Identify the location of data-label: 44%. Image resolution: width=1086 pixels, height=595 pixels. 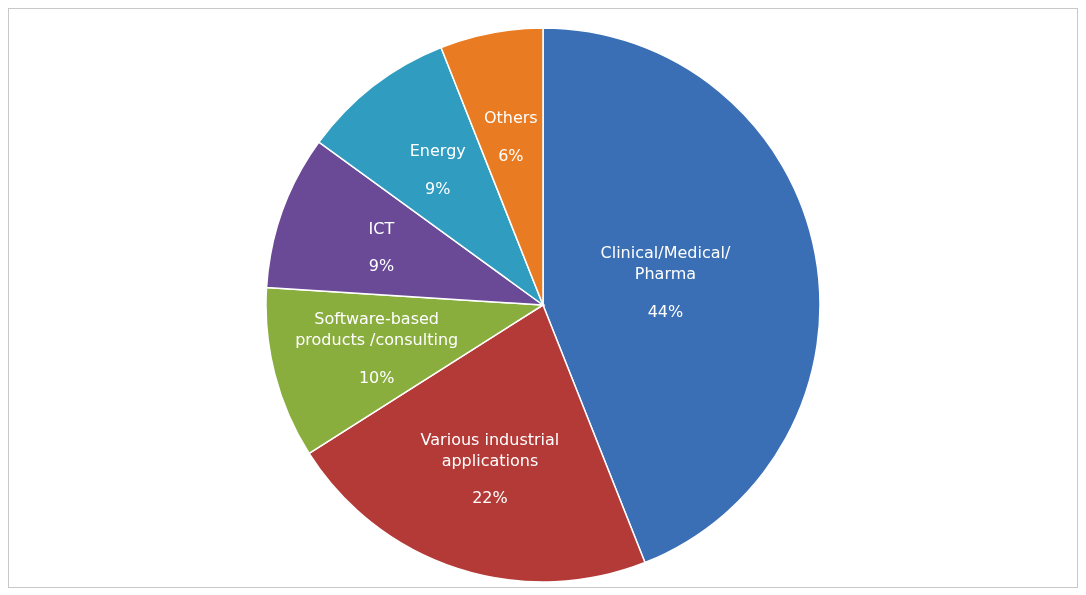
(665, 311).